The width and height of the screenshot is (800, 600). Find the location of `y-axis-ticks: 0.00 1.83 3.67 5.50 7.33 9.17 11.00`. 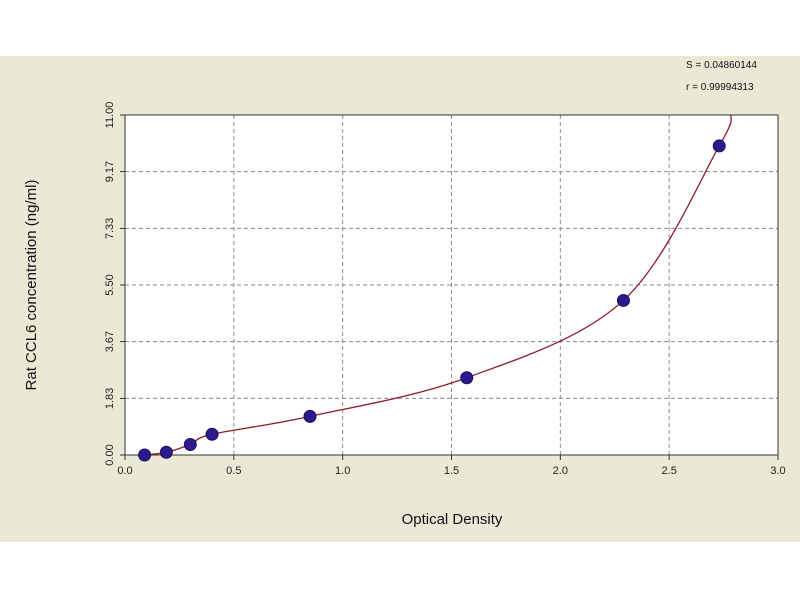

y-axis-ticks: 0.00 1.83 3.67 5.50 7.33 9.17 11.00 is located at coordinates (114, 284).